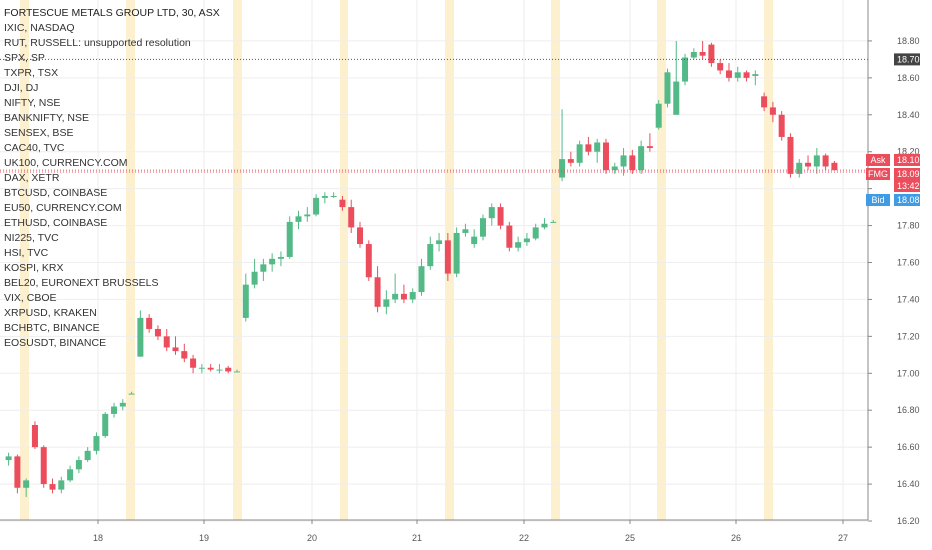 The width and height of the screenshot is (932, 550). I want to click on legend-item: ETHUSD, COINBASE, so click(56, 223).